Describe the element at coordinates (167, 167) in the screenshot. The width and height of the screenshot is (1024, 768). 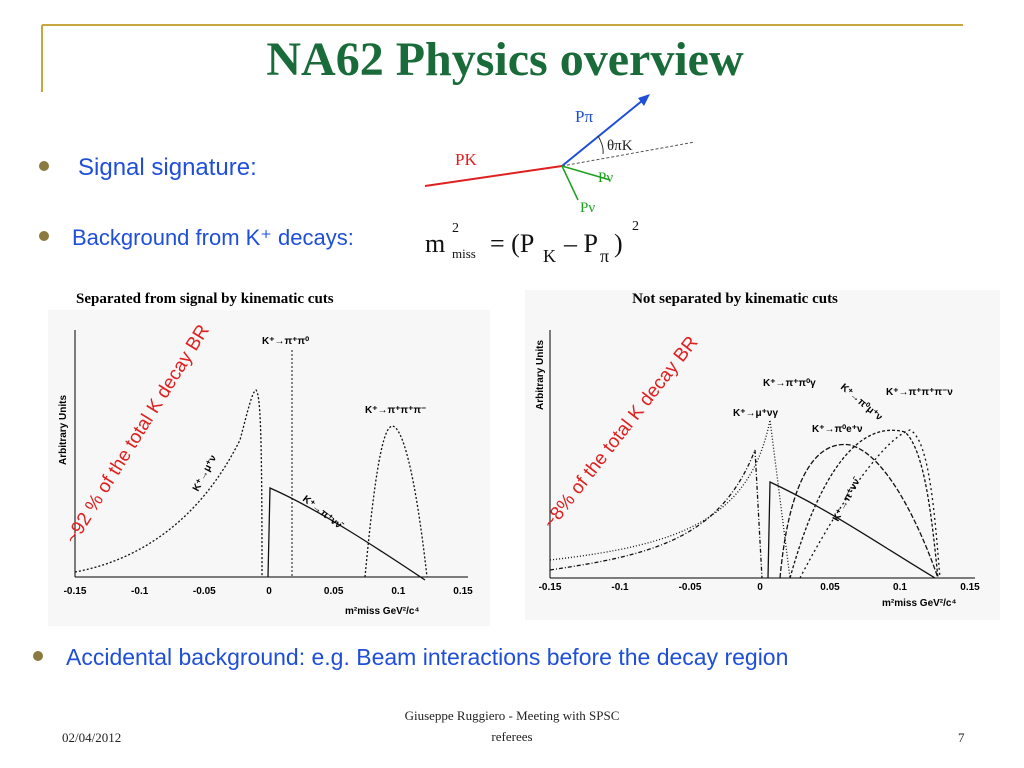
I see `bullet: Signal signature:` at that location.